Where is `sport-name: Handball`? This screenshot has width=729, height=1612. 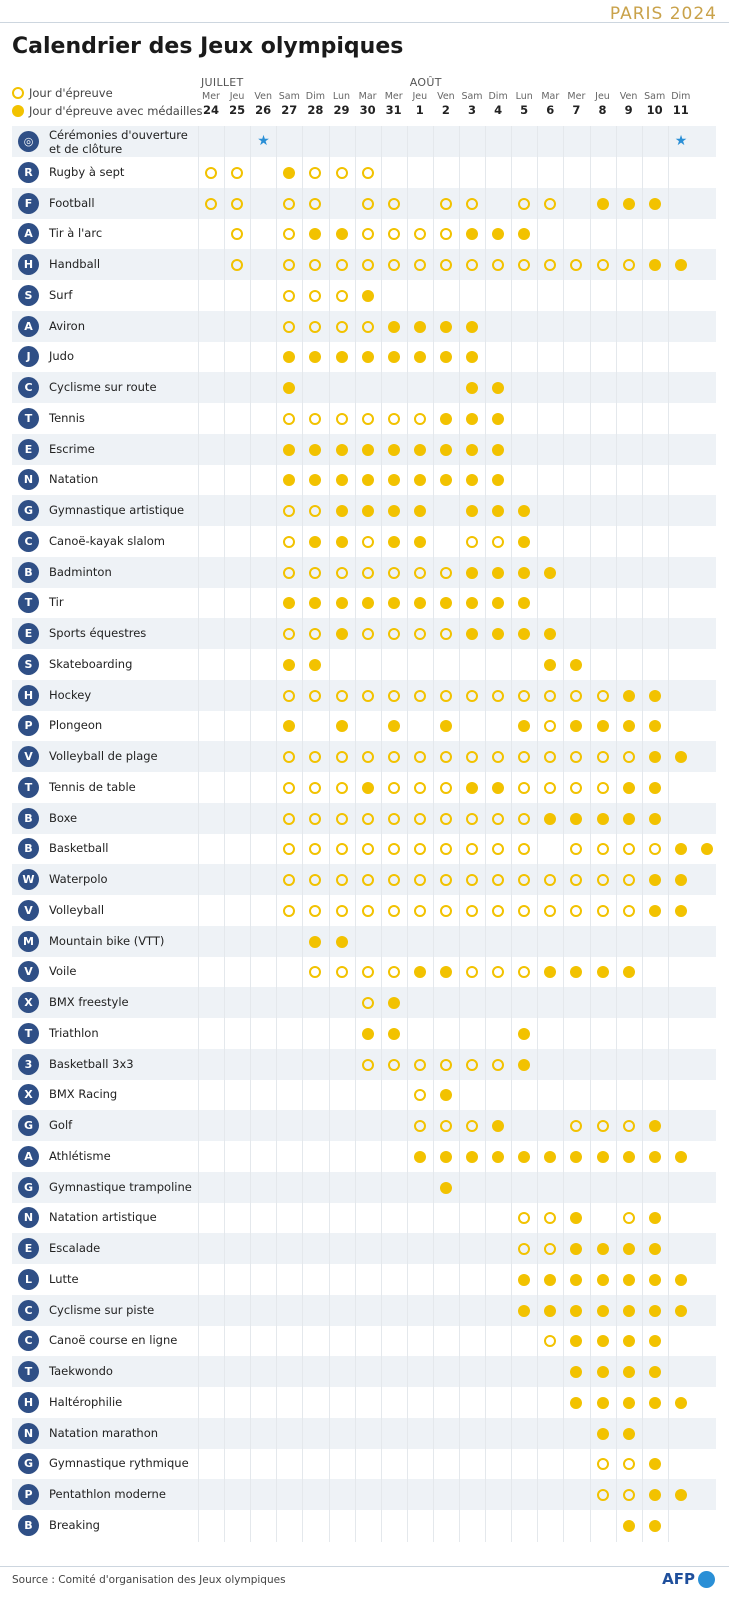 sport-name: Handball is located at coordinates (75, 264).